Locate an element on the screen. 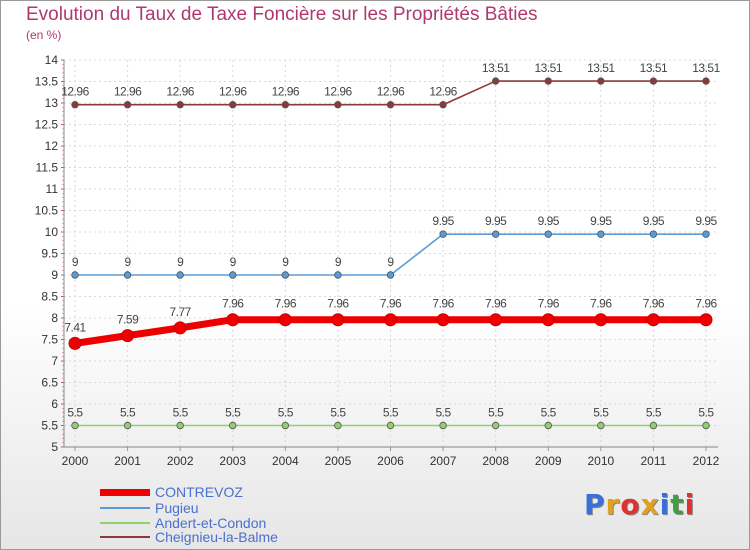  y-tick-label: 5.5 is located at coordinates (49, 426).